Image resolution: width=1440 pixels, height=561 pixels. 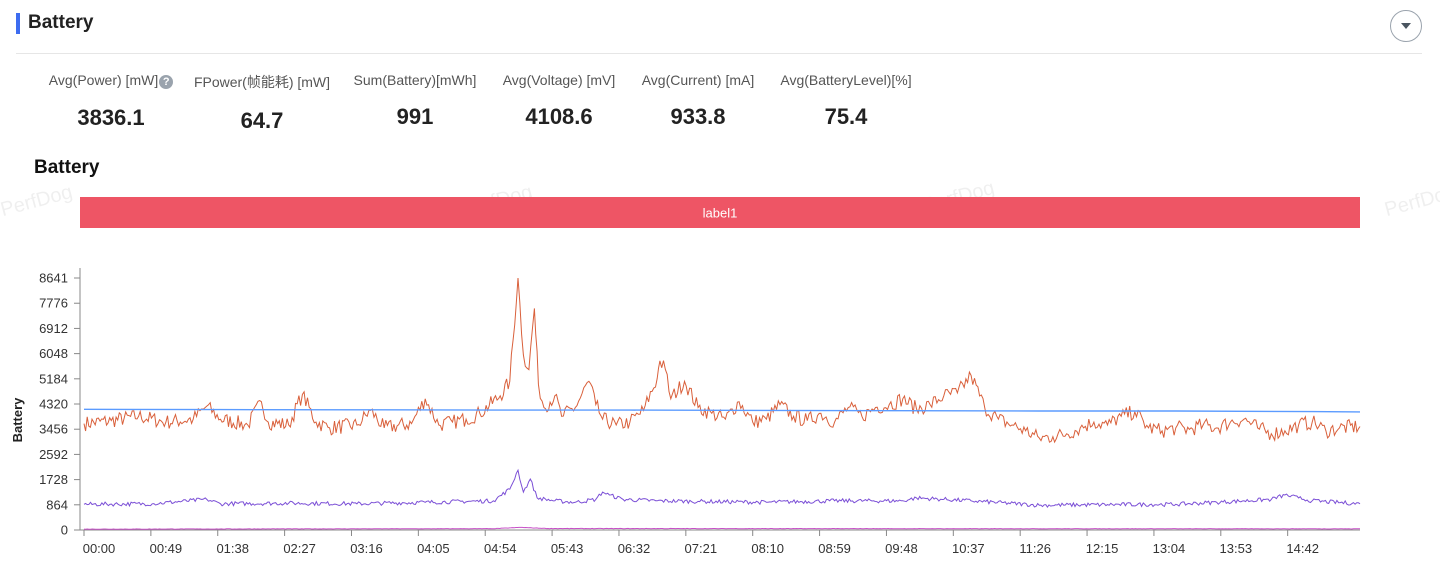 What do you see at coordinates (99, 548) in the screenshot?
I see `x-tick-label: 00:00` at bounding box center [99, 548].